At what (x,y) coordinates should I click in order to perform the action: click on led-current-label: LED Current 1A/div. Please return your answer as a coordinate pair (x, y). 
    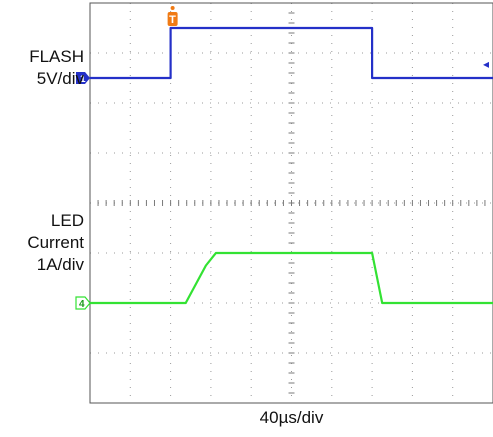
    Looking at the image, I should click on (42, 243).